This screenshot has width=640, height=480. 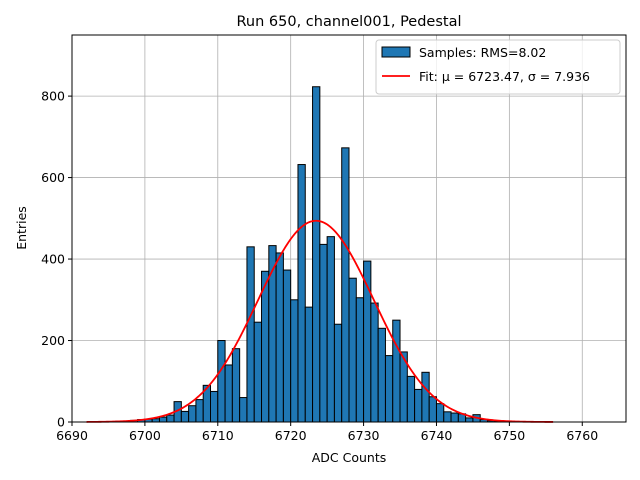 What do you see at coordinates (349, 457) in the screenshot?
I see `x-axis-label: ADC Counts` at bounding box center [349, 457].